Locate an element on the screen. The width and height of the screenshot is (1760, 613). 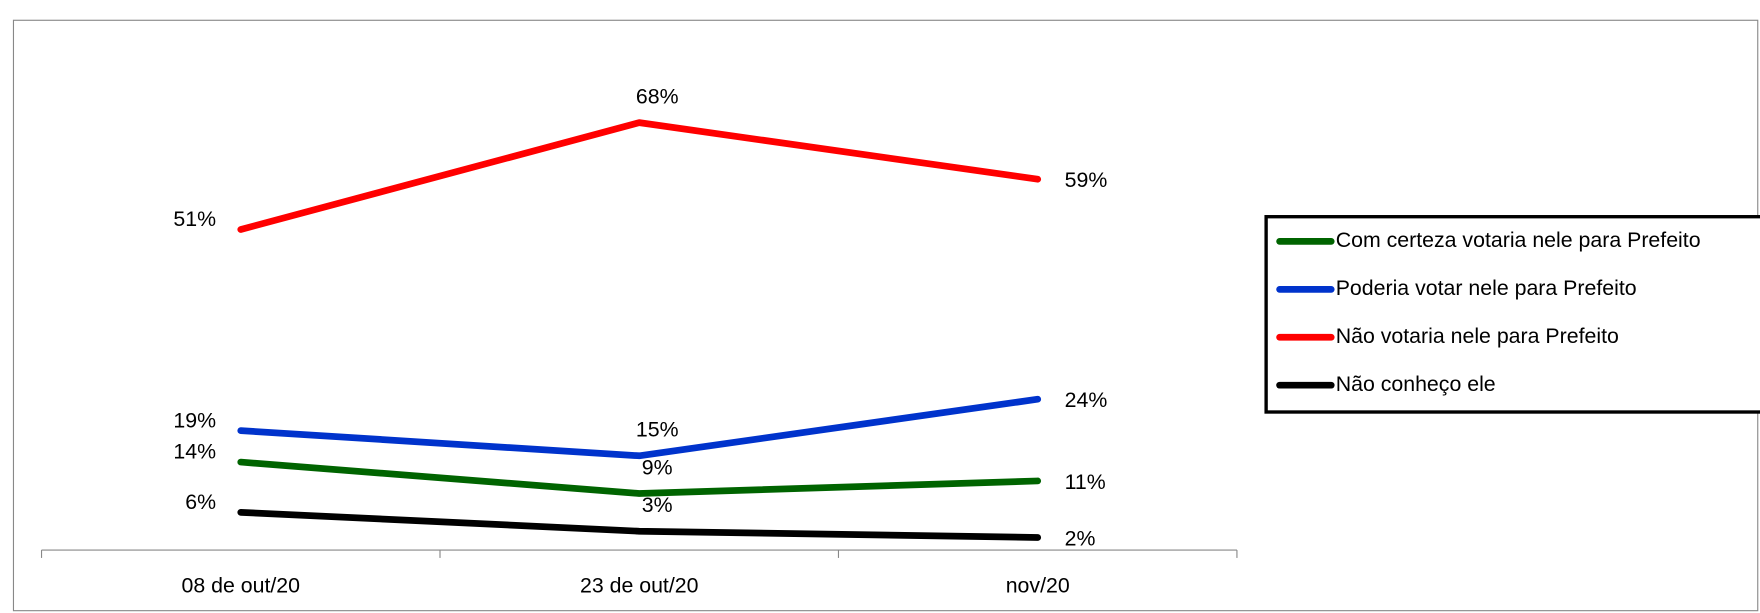
x-tick-label: nov/20 is located at coordinates (1038, 586).